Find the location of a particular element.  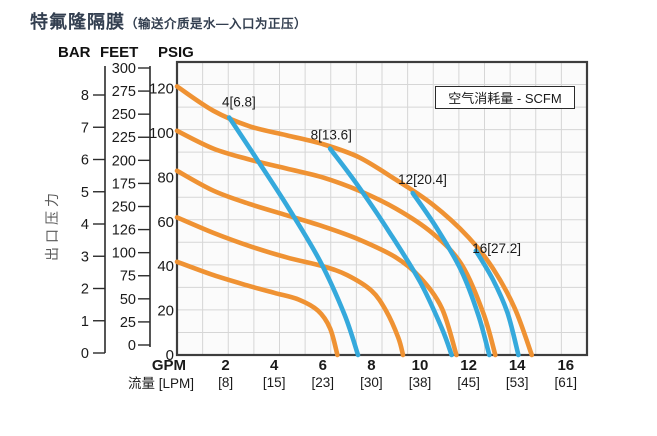

lpm-tick-label: [53] is located at coordinates (517, 382).